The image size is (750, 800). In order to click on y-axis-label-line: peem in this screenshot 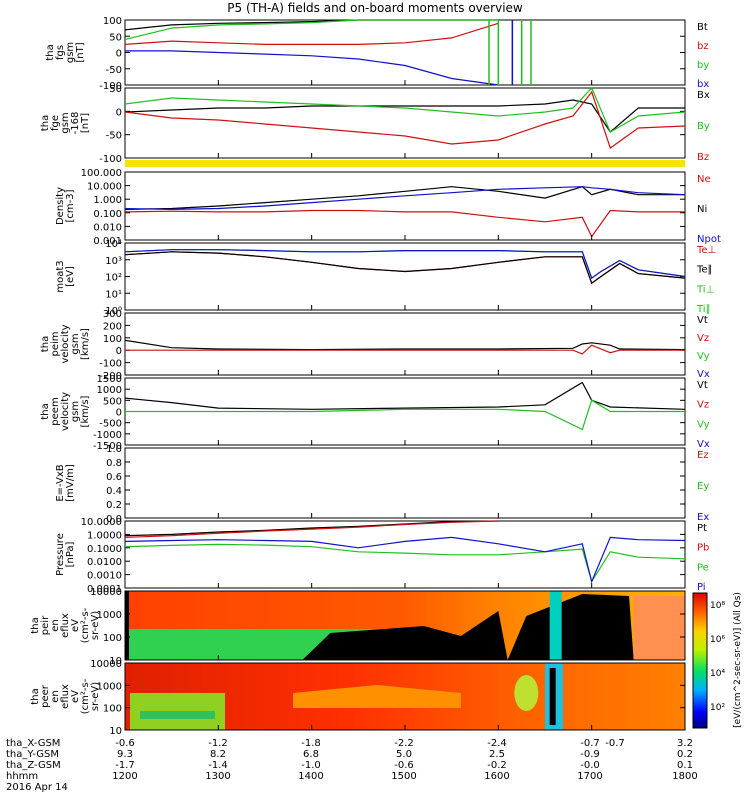, I will do `click(55, 411)`.